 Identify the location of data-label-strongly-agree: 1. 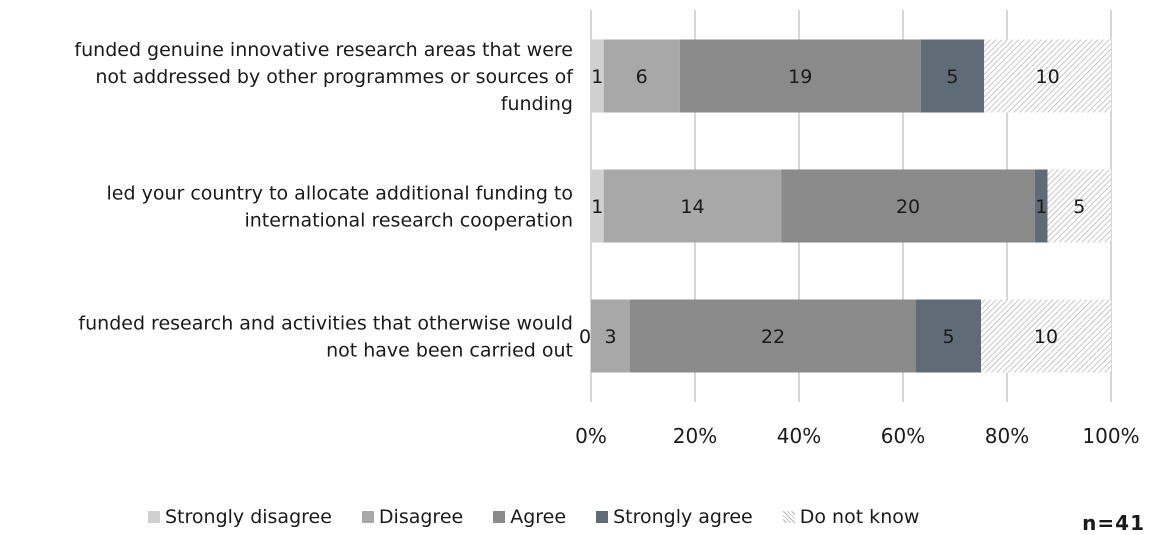
(1041, 207).